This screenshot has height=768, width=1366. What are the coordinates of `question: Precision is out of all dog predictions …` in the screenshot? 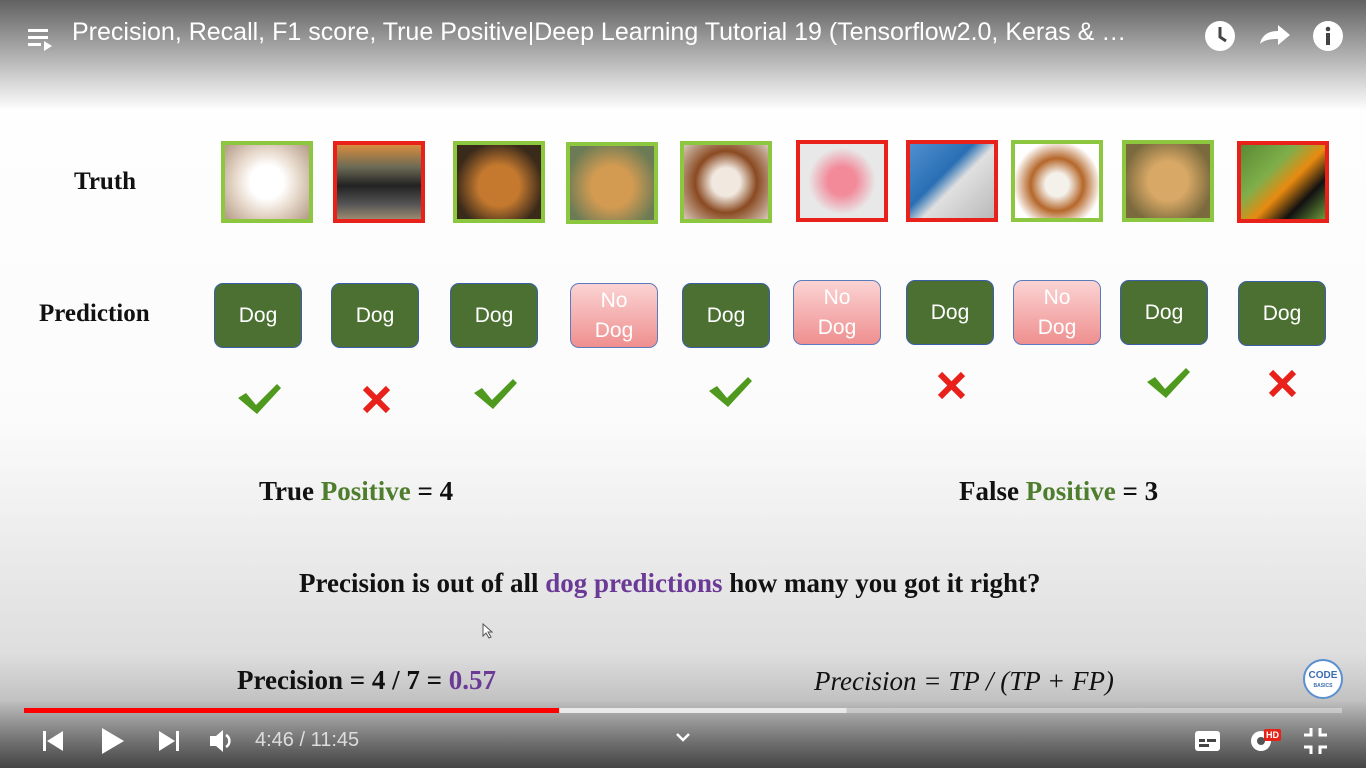 It's located at (670, 583).